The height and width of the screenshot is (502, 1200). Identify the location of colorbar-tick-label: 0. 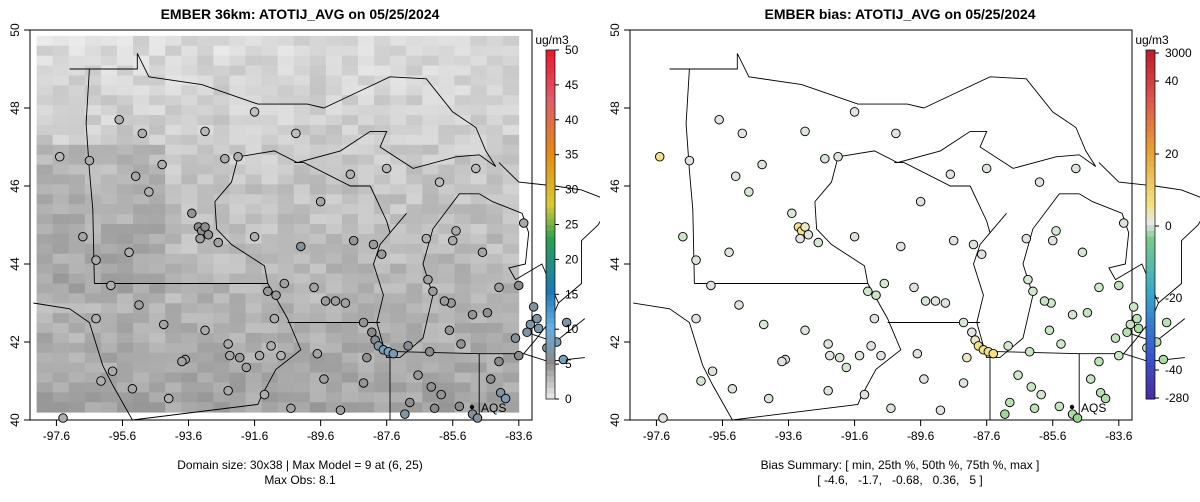
(1168, 226).